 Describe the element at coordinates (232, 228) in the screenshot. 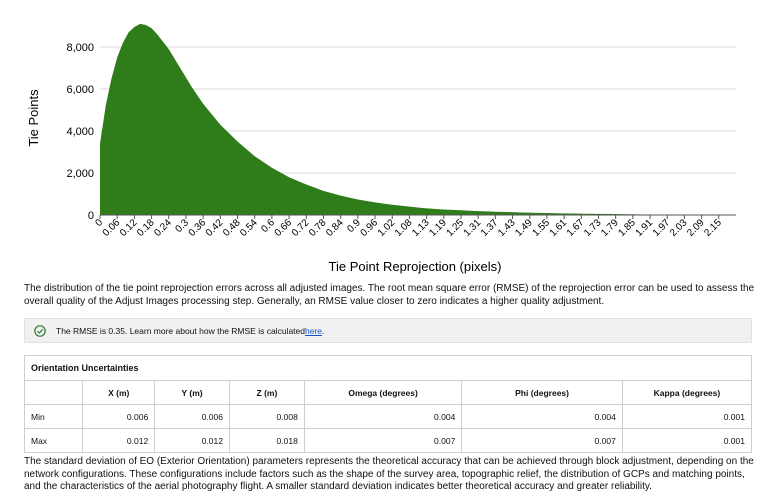

I see `x-tick-label: 0.48` at that location.